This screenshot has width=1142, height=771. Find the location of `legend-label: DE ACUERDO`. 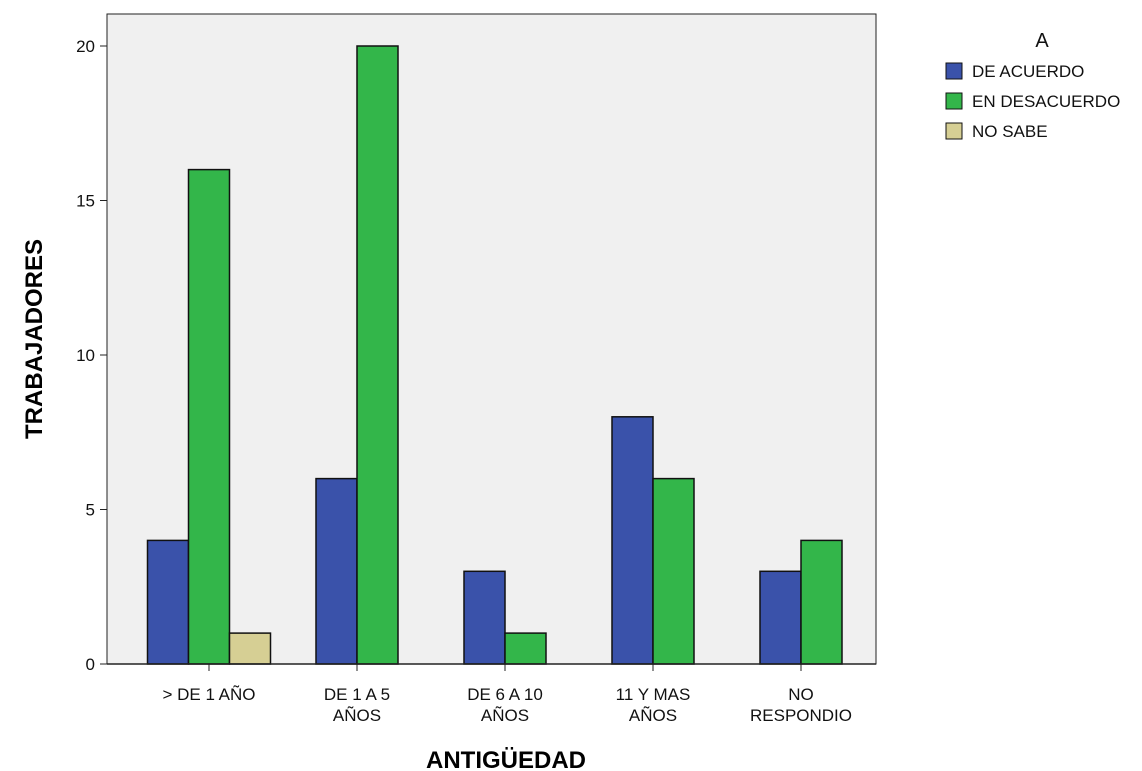

legend-label: DE ACUERDO is located at coordinates (1028, 71).